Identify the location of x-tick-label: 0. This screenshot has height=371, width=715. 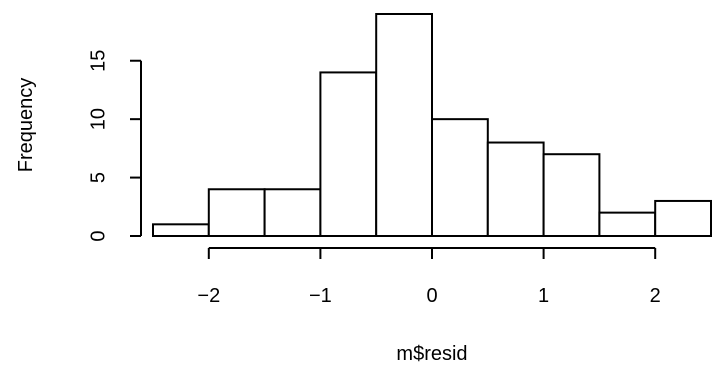
(431, 296).